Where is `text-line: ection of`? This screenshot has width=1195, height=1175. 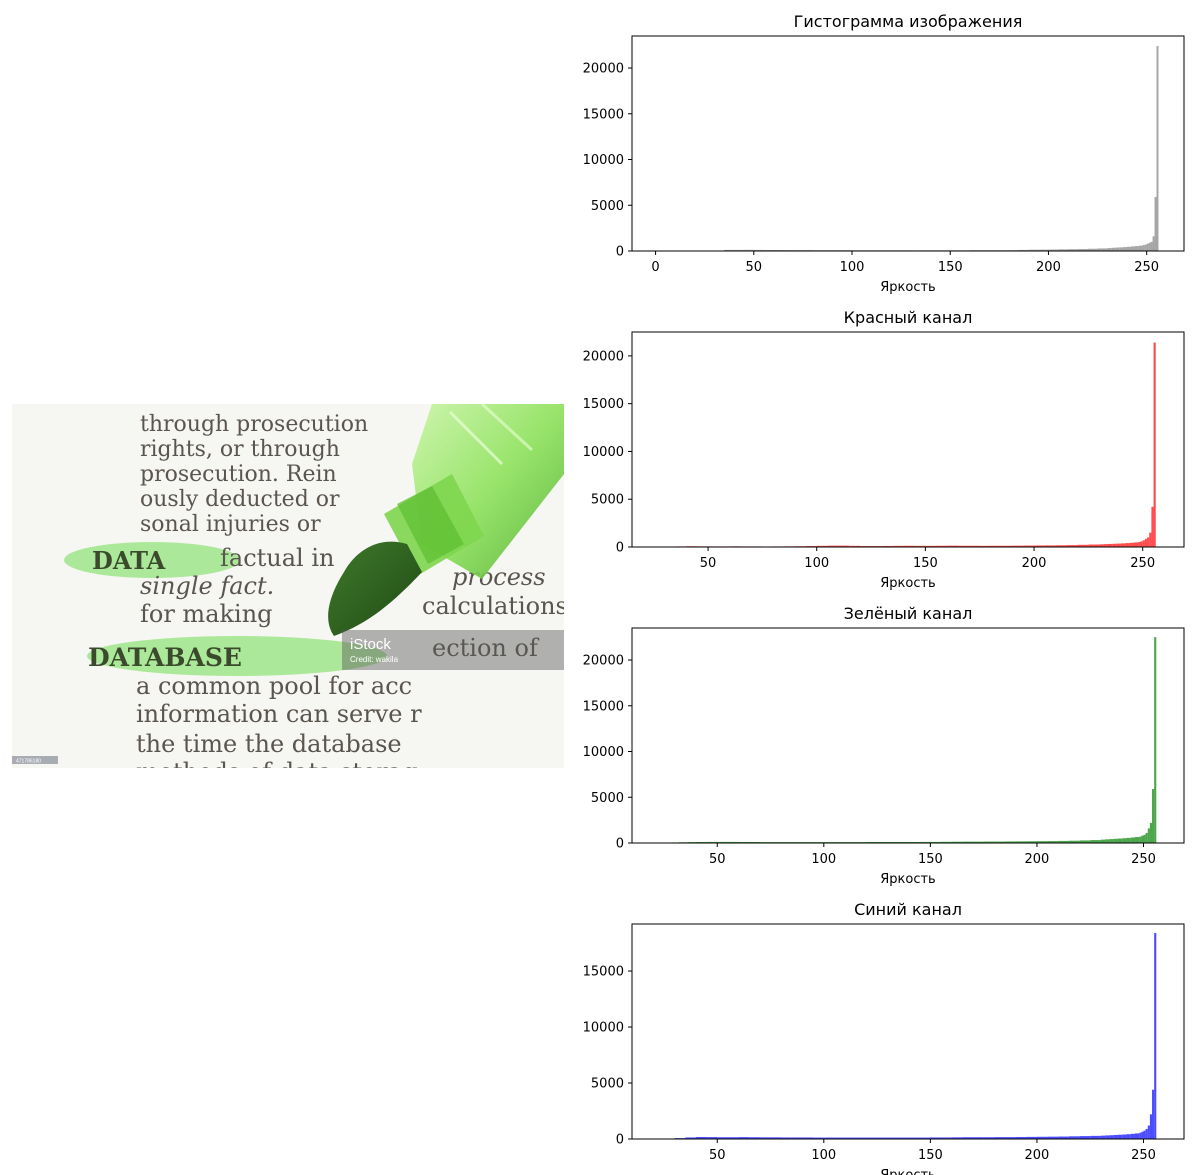
text-line: ection of is located at coordinates (486, 648).